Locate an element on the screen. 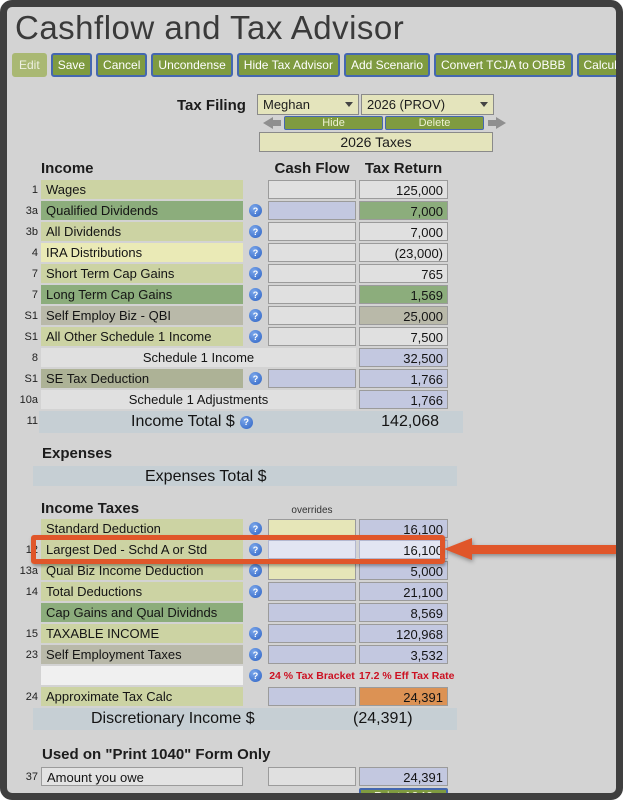 Image resolution: width=623 pixels, height=800 pixels. row-label: Self Employ Biz - QBI is located at coordinates (142, 315).